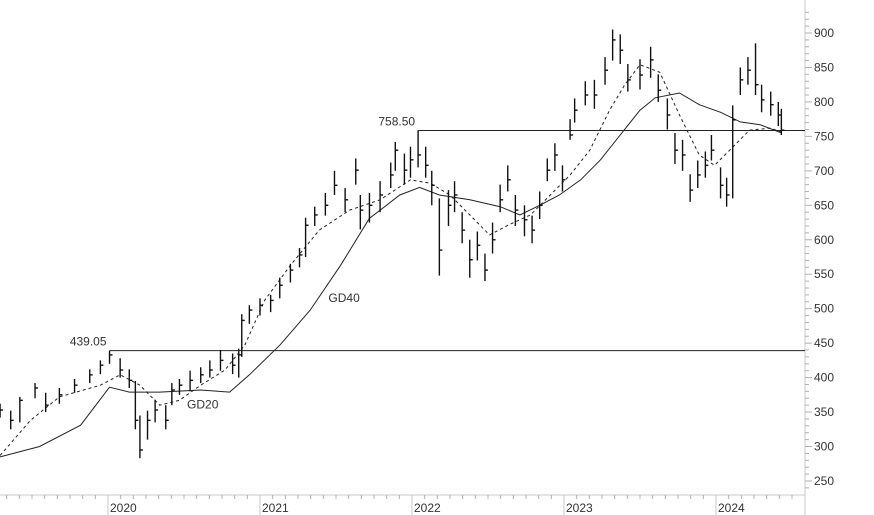 The image size is (874, 515). Describe the element at coordinates (824, 412) in the screenshot. I see `y-tick-label: 350` at that location.